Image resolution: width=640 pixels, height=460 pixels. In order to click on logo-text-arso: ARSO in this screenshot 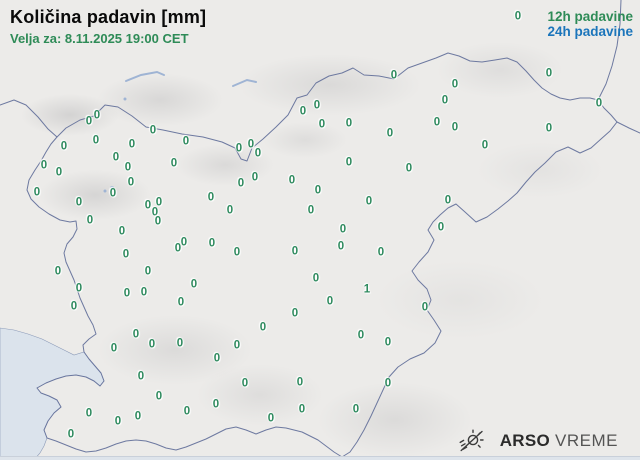, I will do `click(525, 440)`.